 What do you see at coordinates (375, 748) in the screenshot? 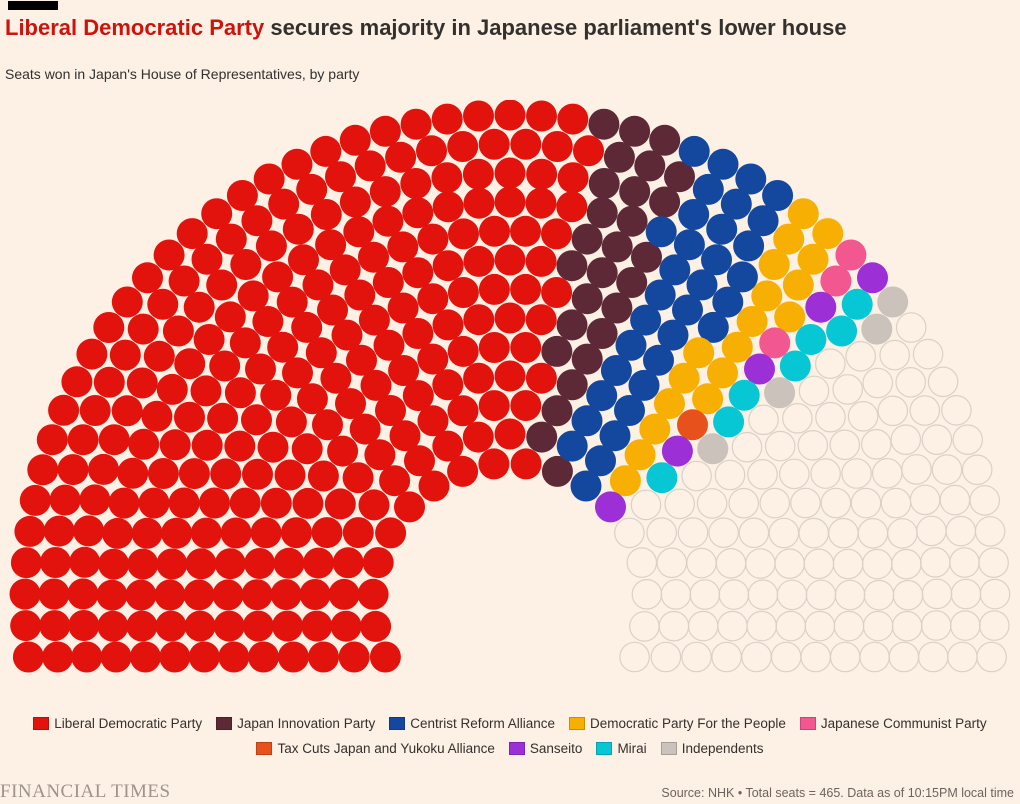
I see `legend-item-tax-cuts-japan-and-yukoku-alliance: Tax Cuts Japan and Yukoku Alliance` at bounding box center [375, 748].